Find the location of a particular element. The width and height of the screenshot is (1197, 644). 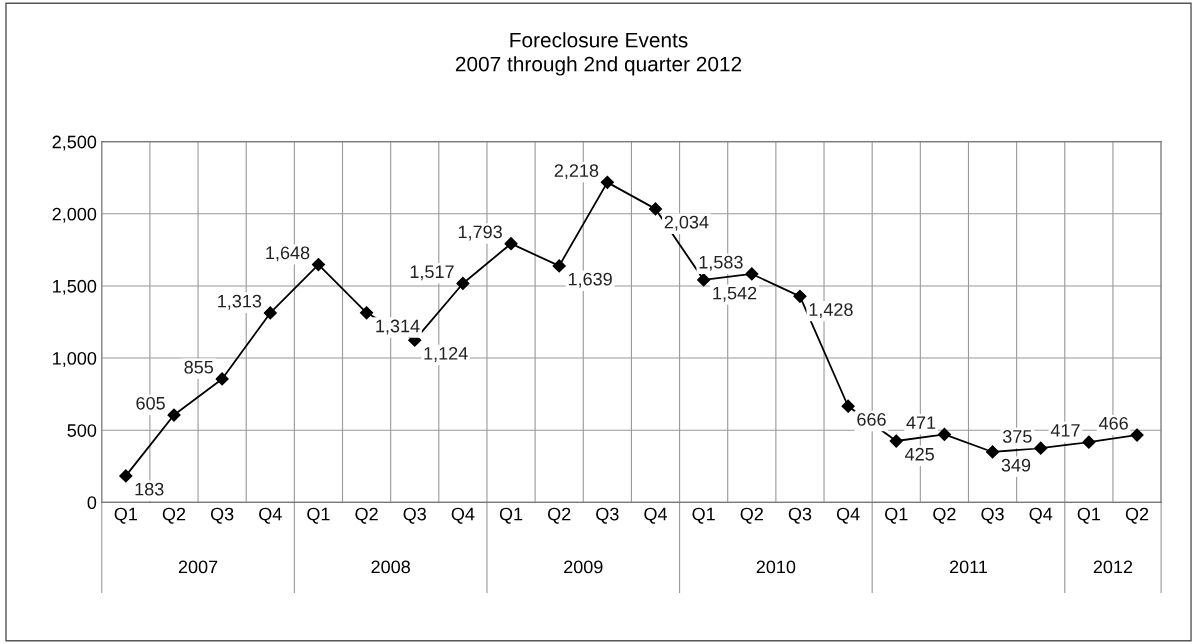

y-tick-label: 2,500 is located at coordinates (74, 143).